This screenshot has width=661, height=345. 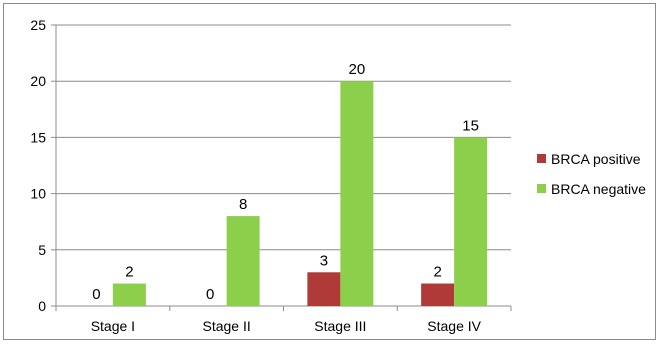 I want to click on legend-swatch-brca-negative, so click(x=541, y=188).